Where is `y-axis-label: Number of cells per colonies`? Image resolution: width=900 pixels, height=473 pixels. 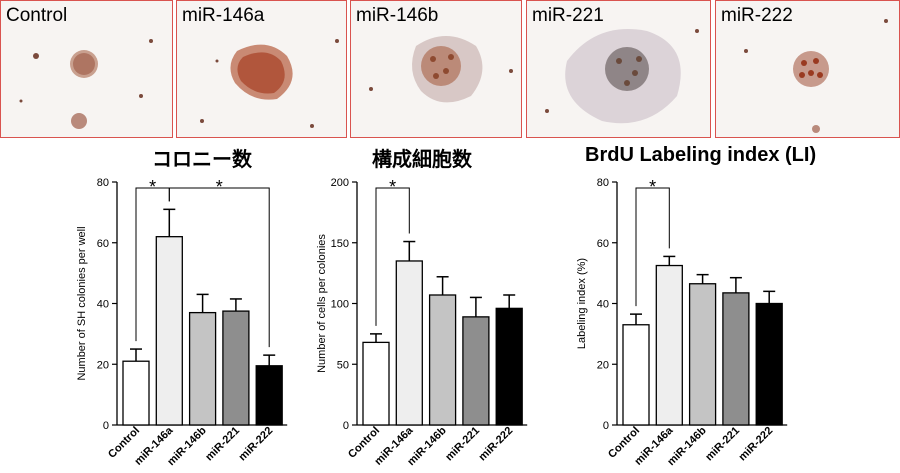
y-axis-label: Number of cells per colonies is located at coordinates (322, 303).